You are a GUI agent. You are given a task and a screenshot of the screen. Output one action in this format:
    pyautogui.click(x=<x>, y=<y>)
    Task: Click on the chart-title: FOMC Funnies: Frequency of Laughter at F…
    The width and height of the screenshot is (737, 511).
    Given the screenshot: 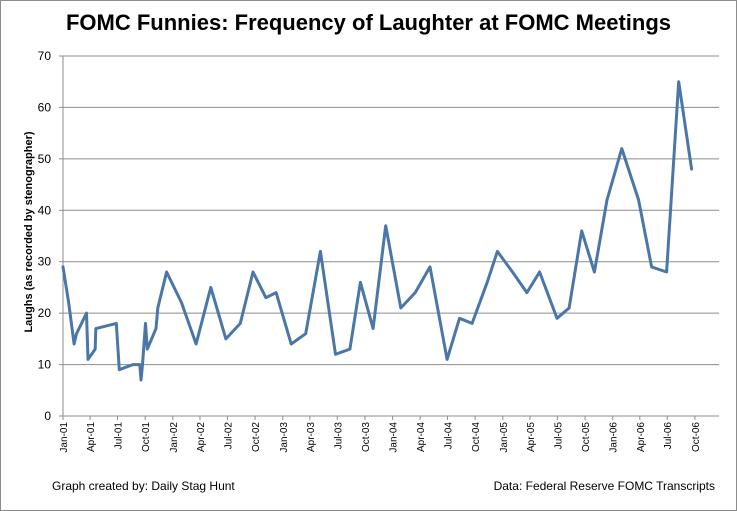 What is the action you would take?
    pyautogui.click(x=368, y=22)
    